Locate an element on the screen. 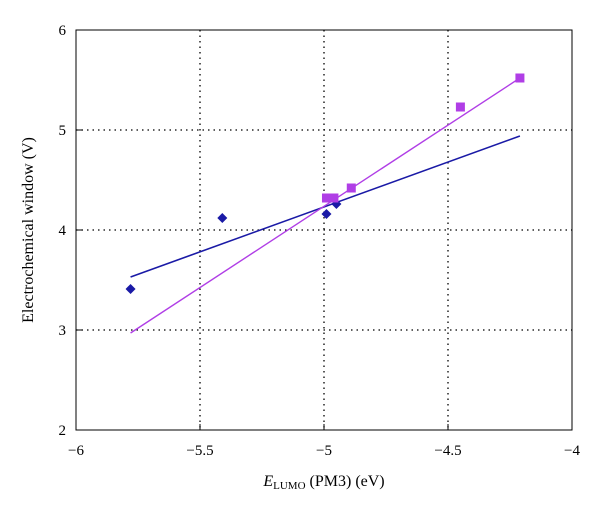  y-tick-label: 2 is located at coordinates (63, 431).